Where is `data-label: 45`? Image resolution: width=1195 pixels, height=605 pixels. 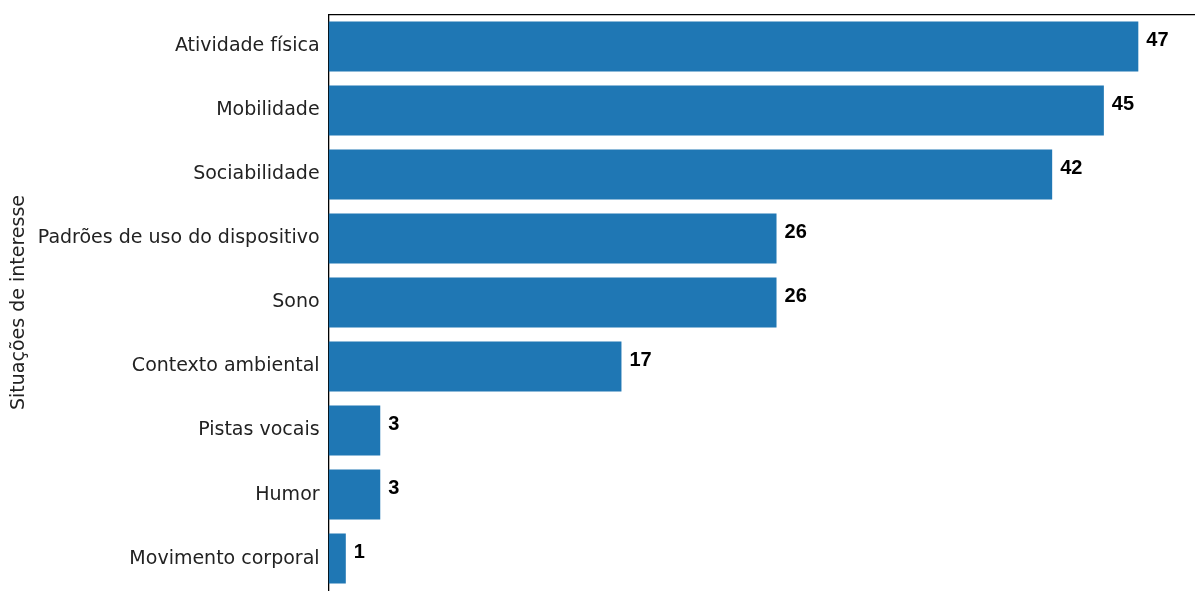 data-label: 45 is located at coordinates (1123, 102).